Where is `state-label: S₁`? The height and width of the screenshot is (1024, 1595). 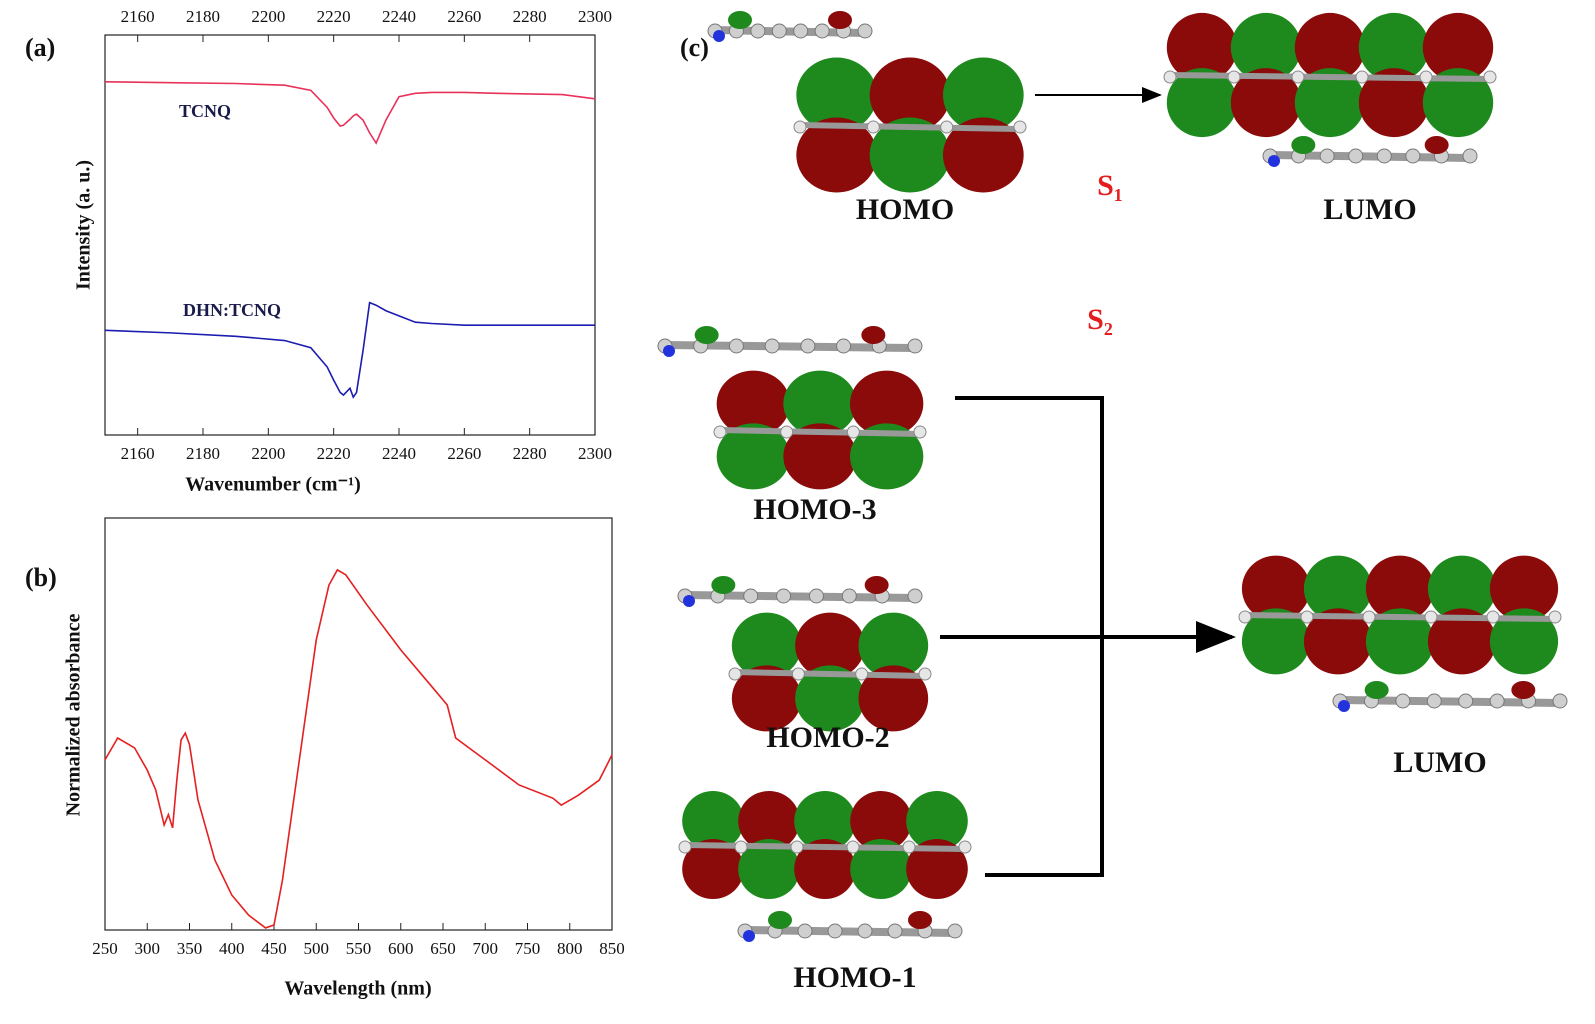
state-label: S₁ is located at coordinates (1110, 185).